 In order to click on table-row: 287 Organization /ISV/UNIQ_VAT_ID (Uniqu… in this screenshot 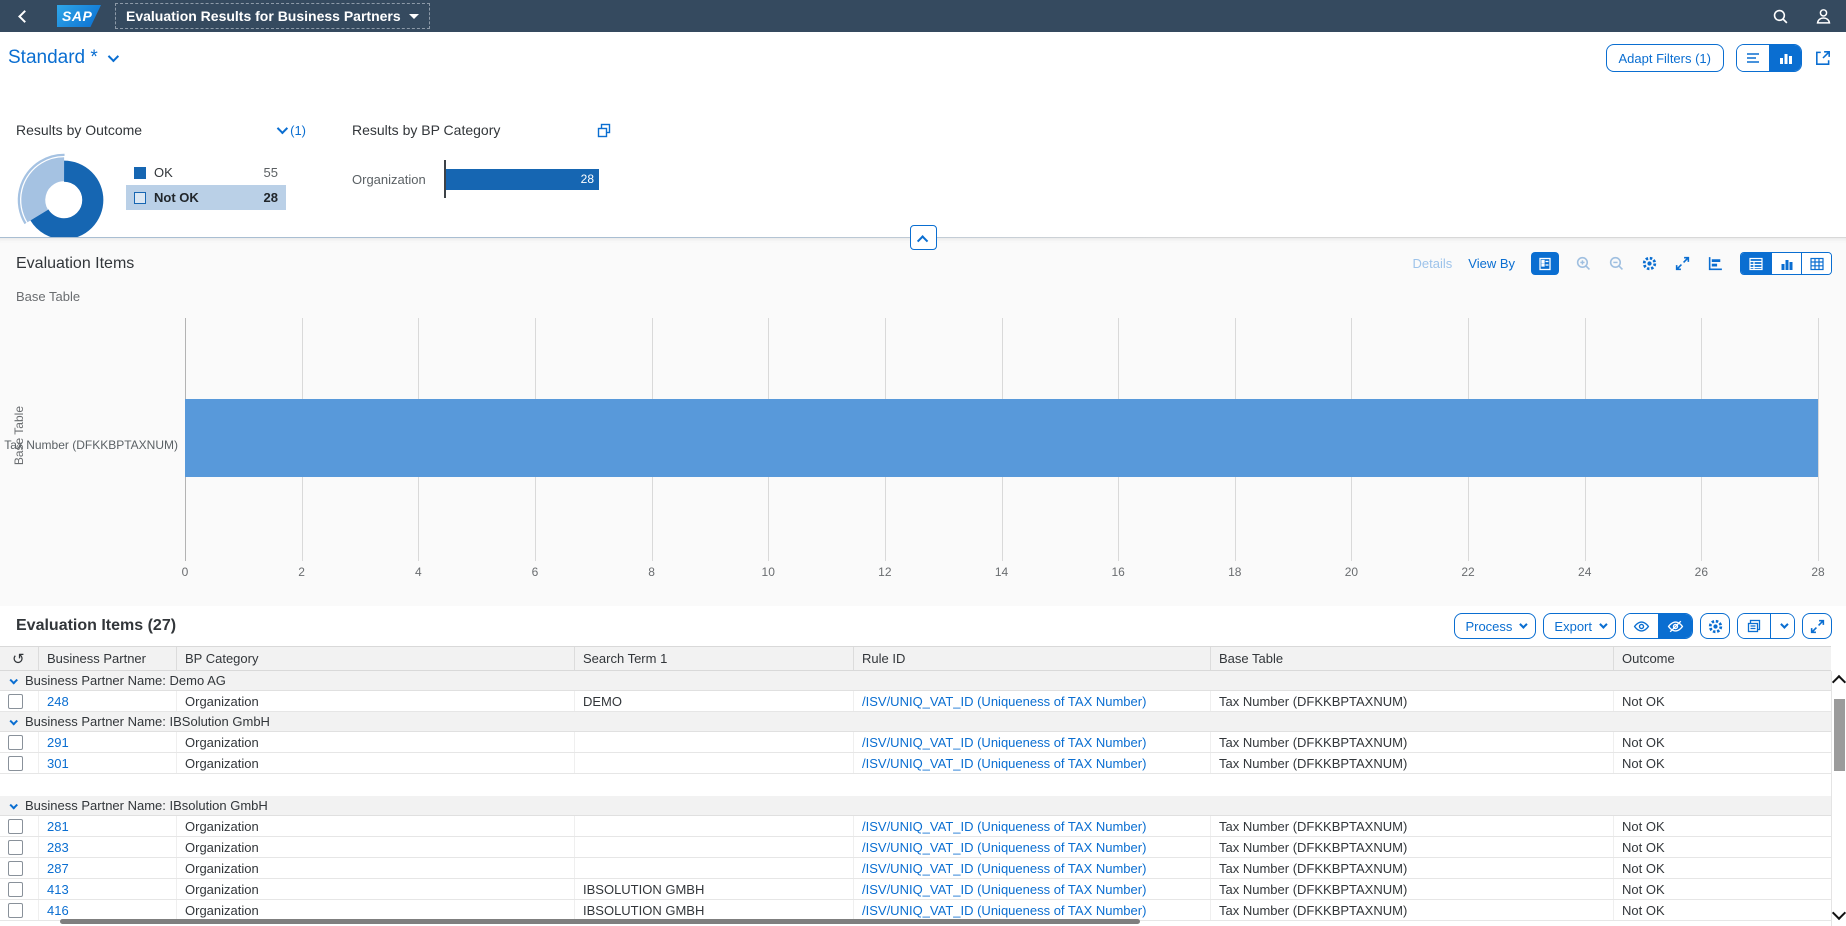, I will do `click(915, 868)`.